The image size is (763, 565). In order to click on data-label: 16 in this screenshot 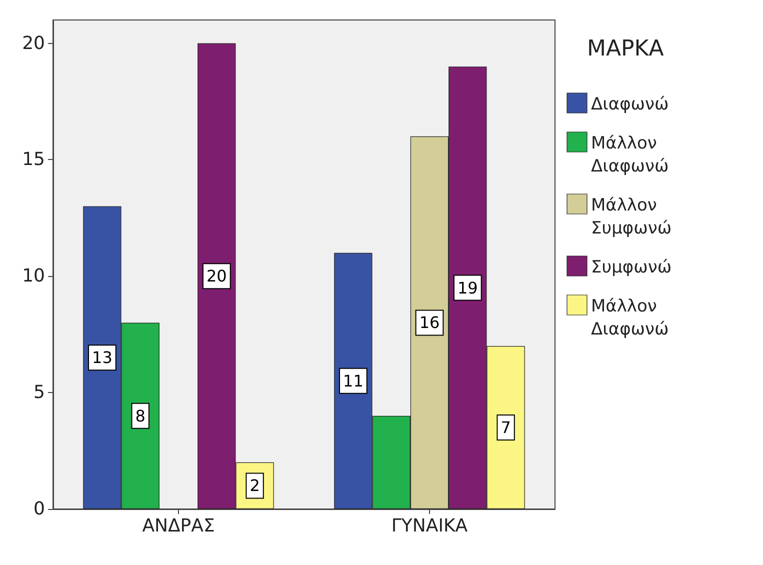, I will do `click(429, 322)`.